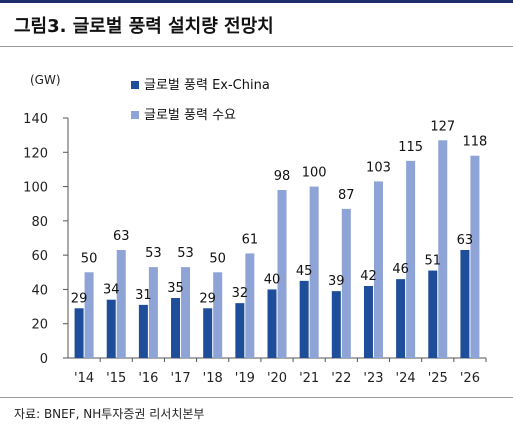 This screenshot has width=513, height=428. I want to click on source-note: 자료: BNEF, NH투자증권 리서치본부, so click(109, 414).